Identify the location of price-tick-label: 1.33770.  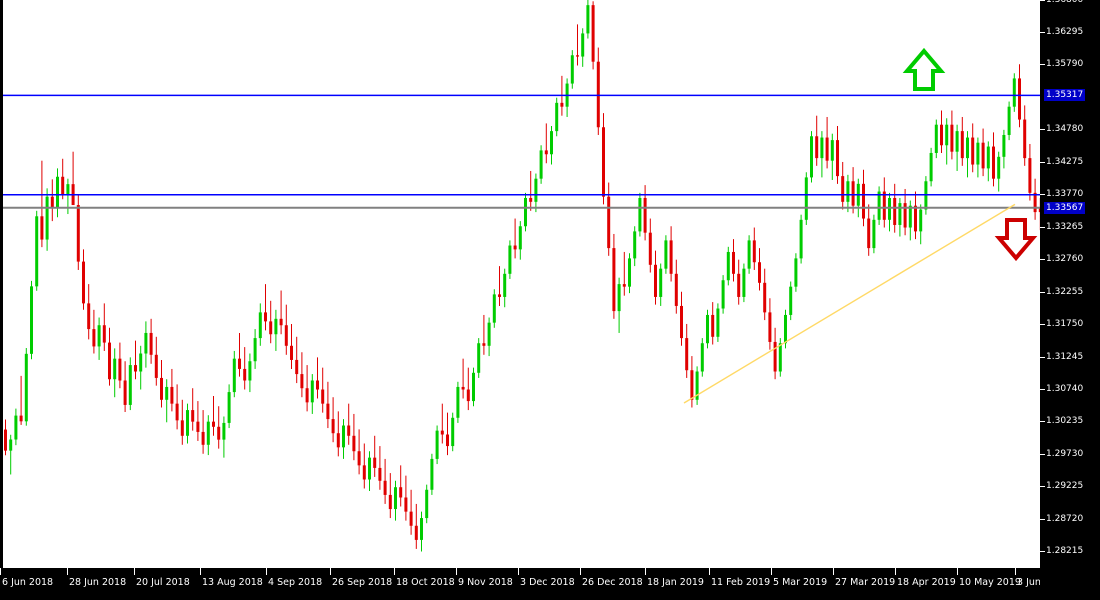
(1065, 194).